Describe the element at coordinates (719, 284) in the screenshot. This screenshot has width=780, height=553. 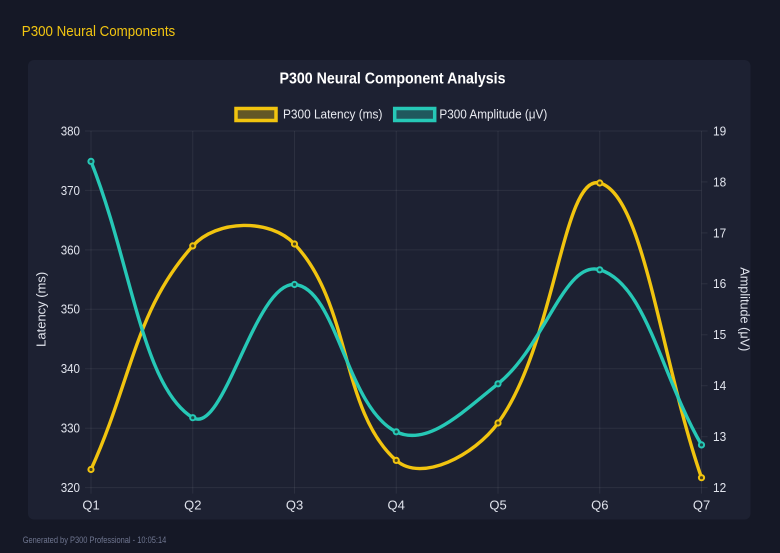
I see `svg-text: 16` at that location.